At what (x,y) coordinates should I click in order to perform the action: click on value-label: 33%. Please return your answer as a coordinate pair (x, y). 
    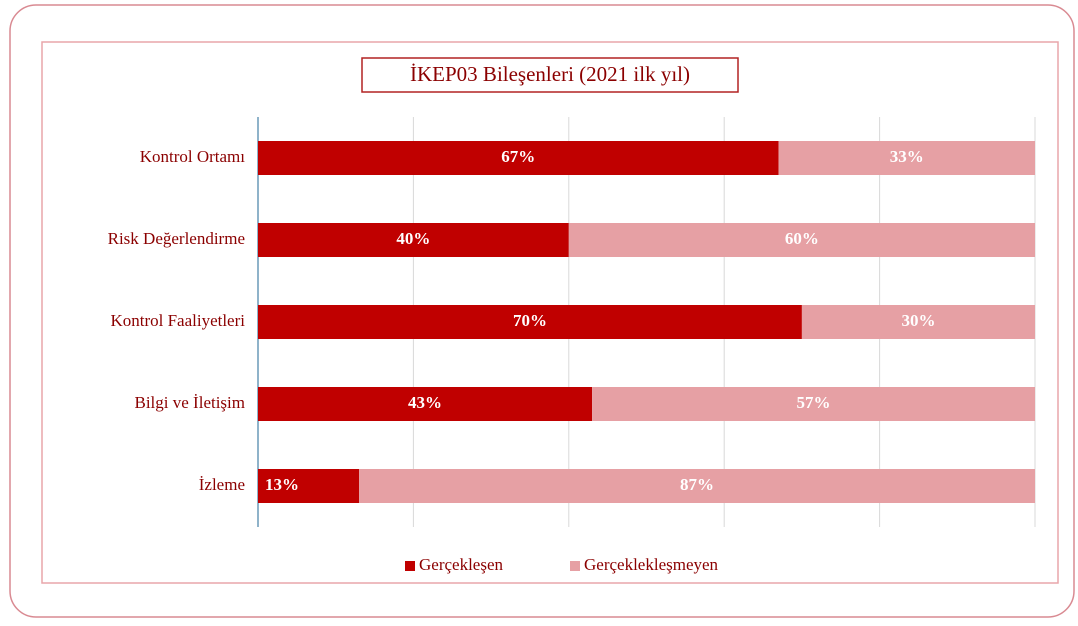
    Looking at the image, I should click on (907, 156).